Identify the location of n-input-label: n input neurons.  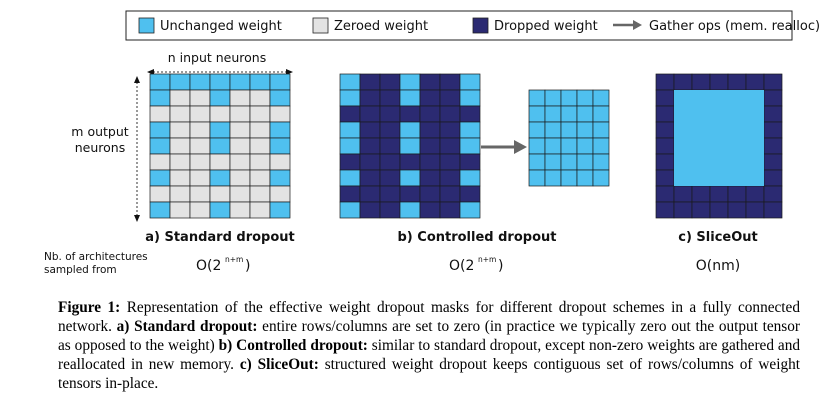
(217, 57).